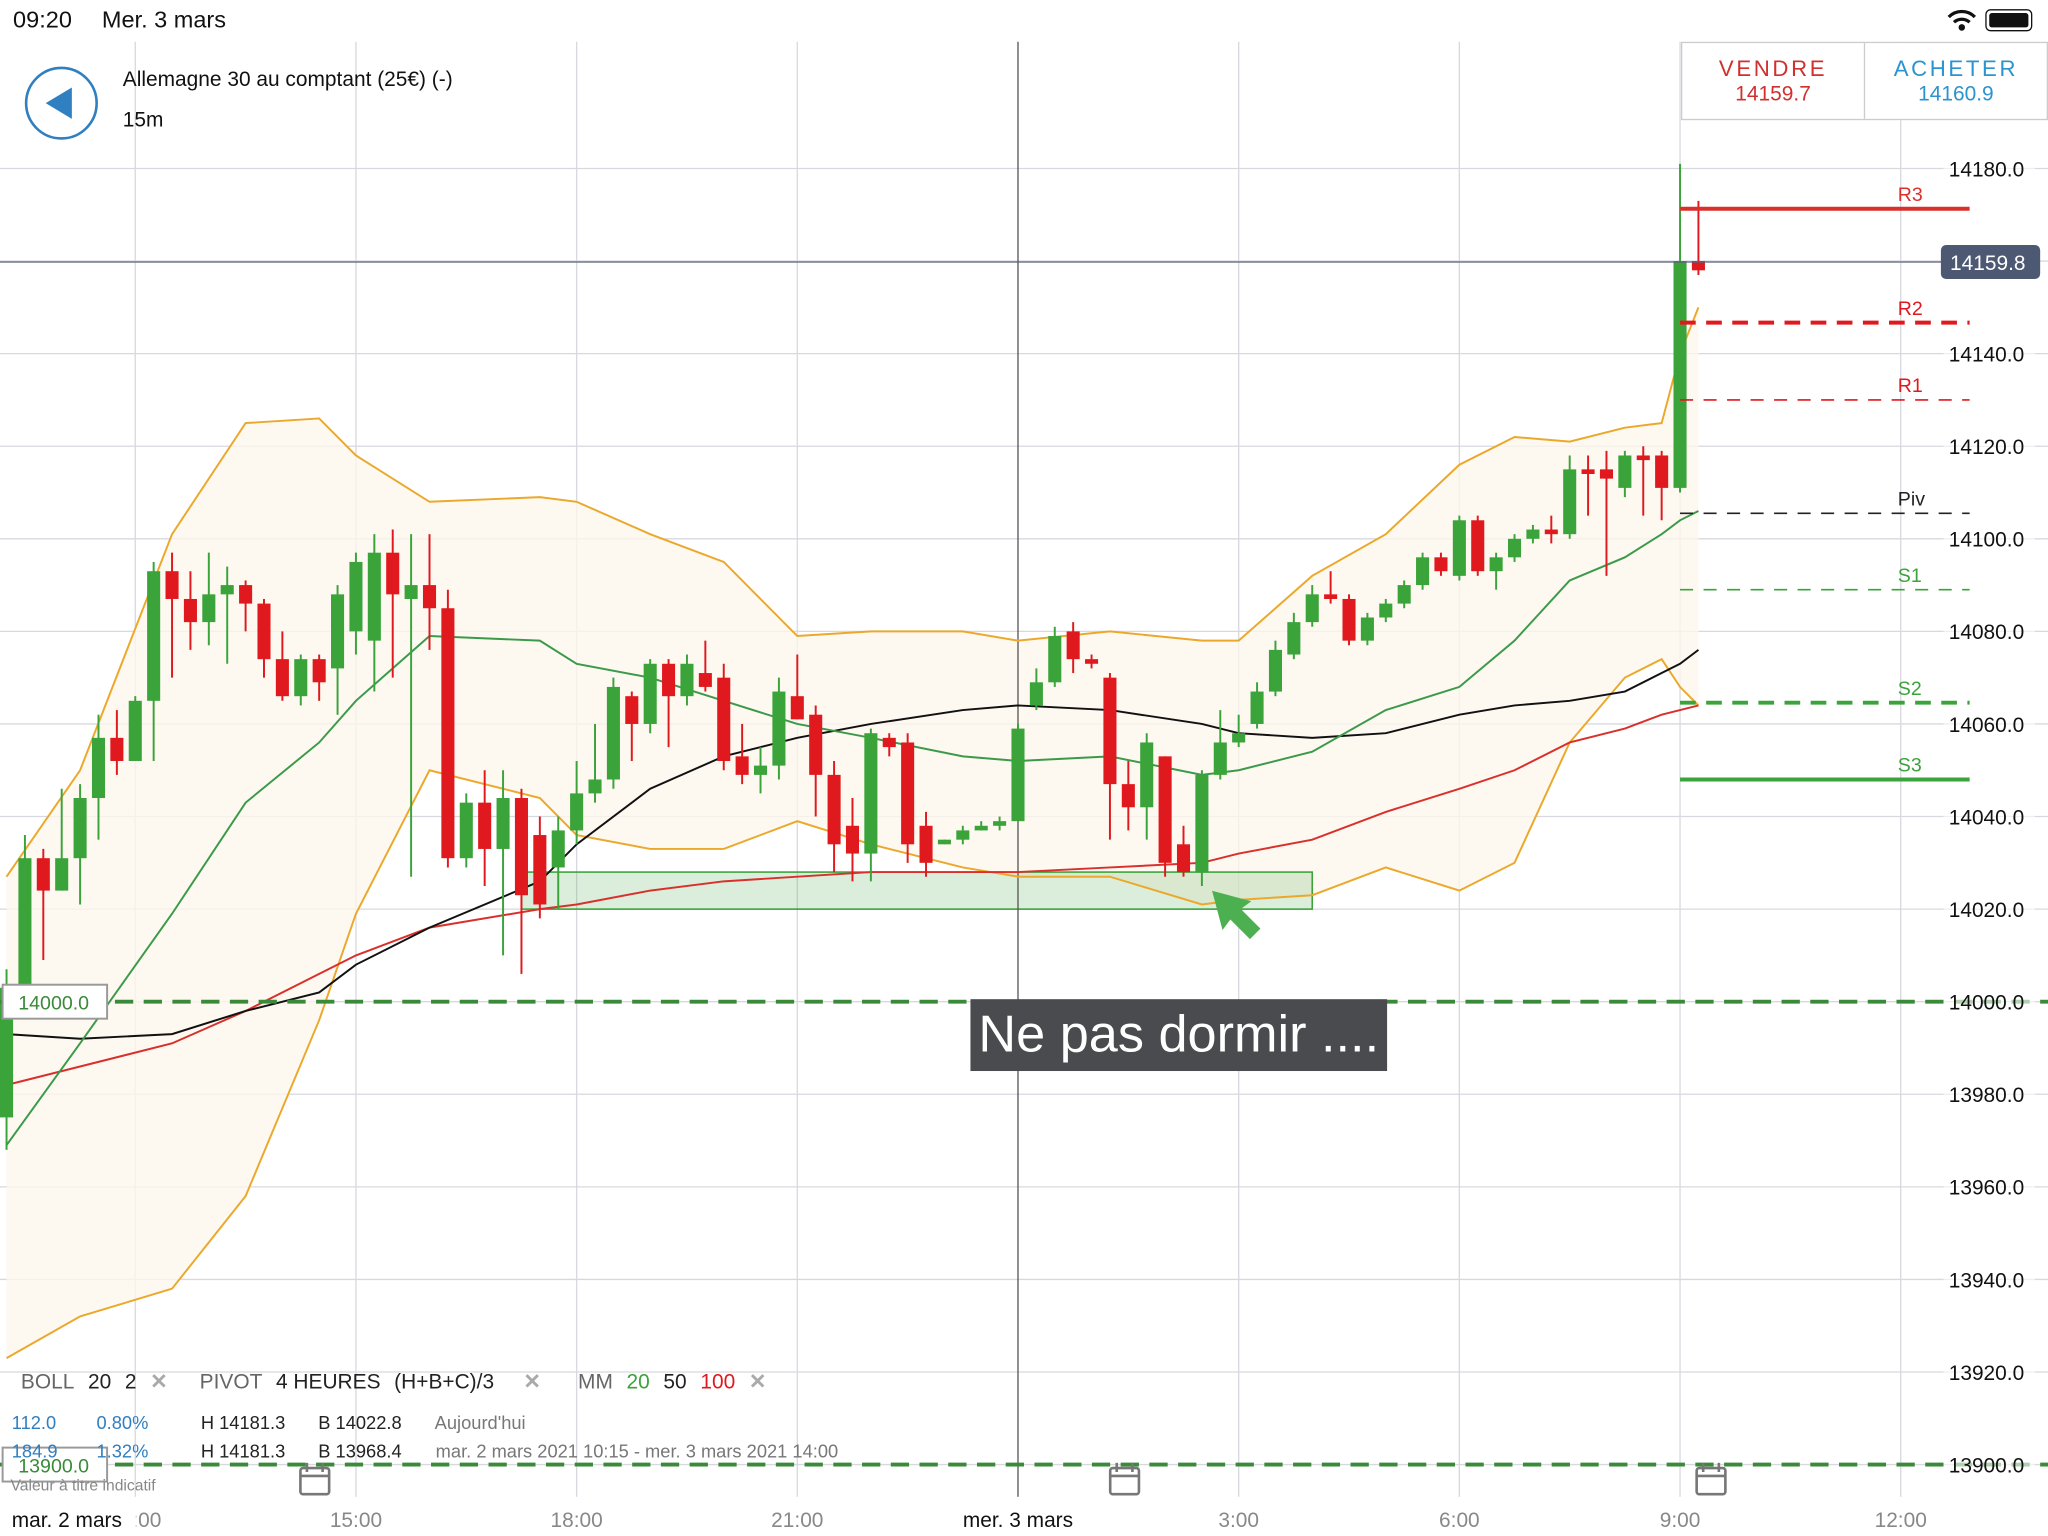 The height and width of the screenshot is (1536, 2048). Describe the element at coordinates (1986, 540) in the screenshot. I see `y-tick-label: 14100.0` at that location.